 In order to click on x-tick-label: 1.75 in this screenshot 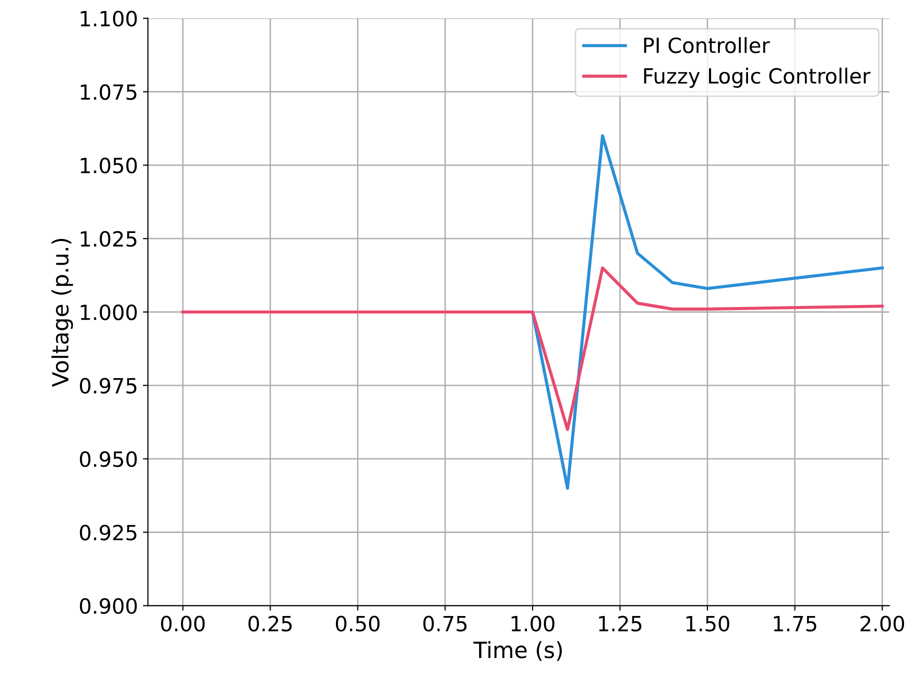, I will do `click(795, 624)`.